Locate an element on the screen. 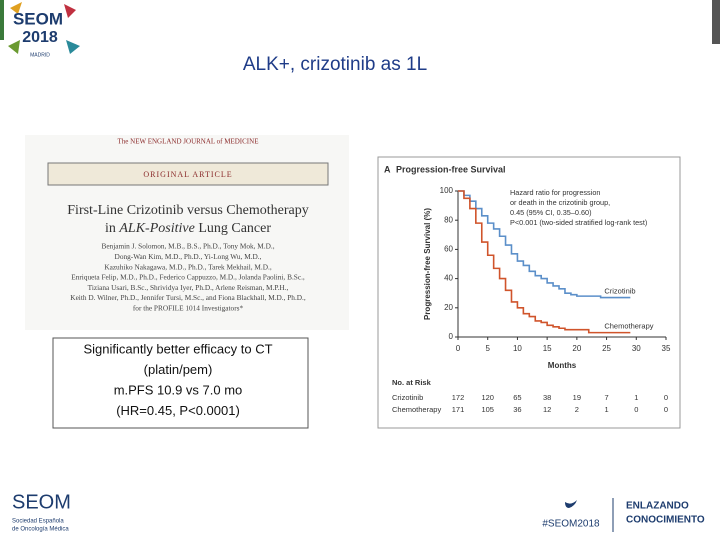 The width and height of the screenshot is (720, 545). summary-line: Significantly better efficacy to CT is located at coordinates (177, 348).